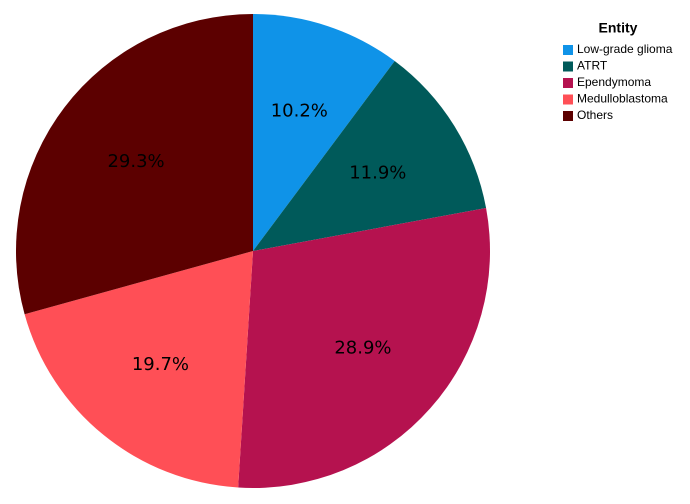  What do you see at coordinates (595, 115) in the screenshot?
I see `legend-label: Others` at bounding box center [595, 115].